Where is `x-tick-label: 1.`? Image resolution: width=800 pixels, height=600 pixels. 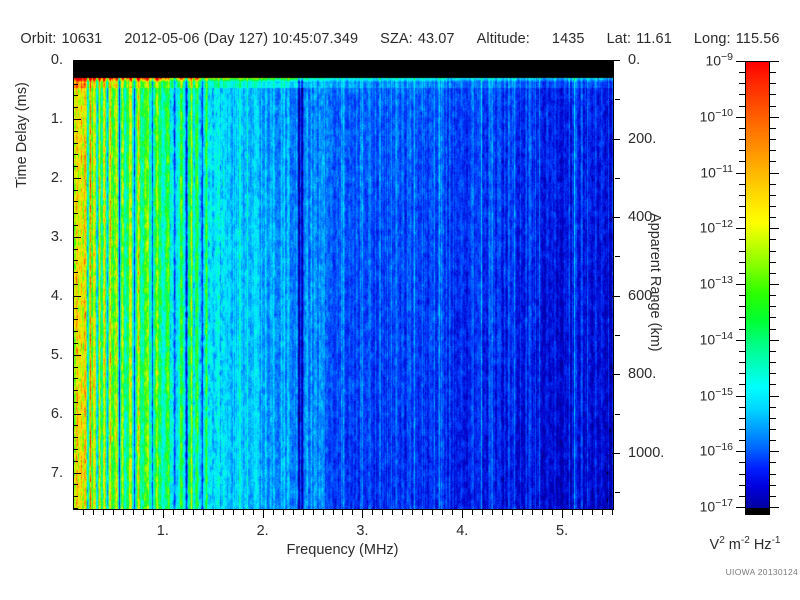 x-tick-label: 1. is located at coordinates (162, 531).